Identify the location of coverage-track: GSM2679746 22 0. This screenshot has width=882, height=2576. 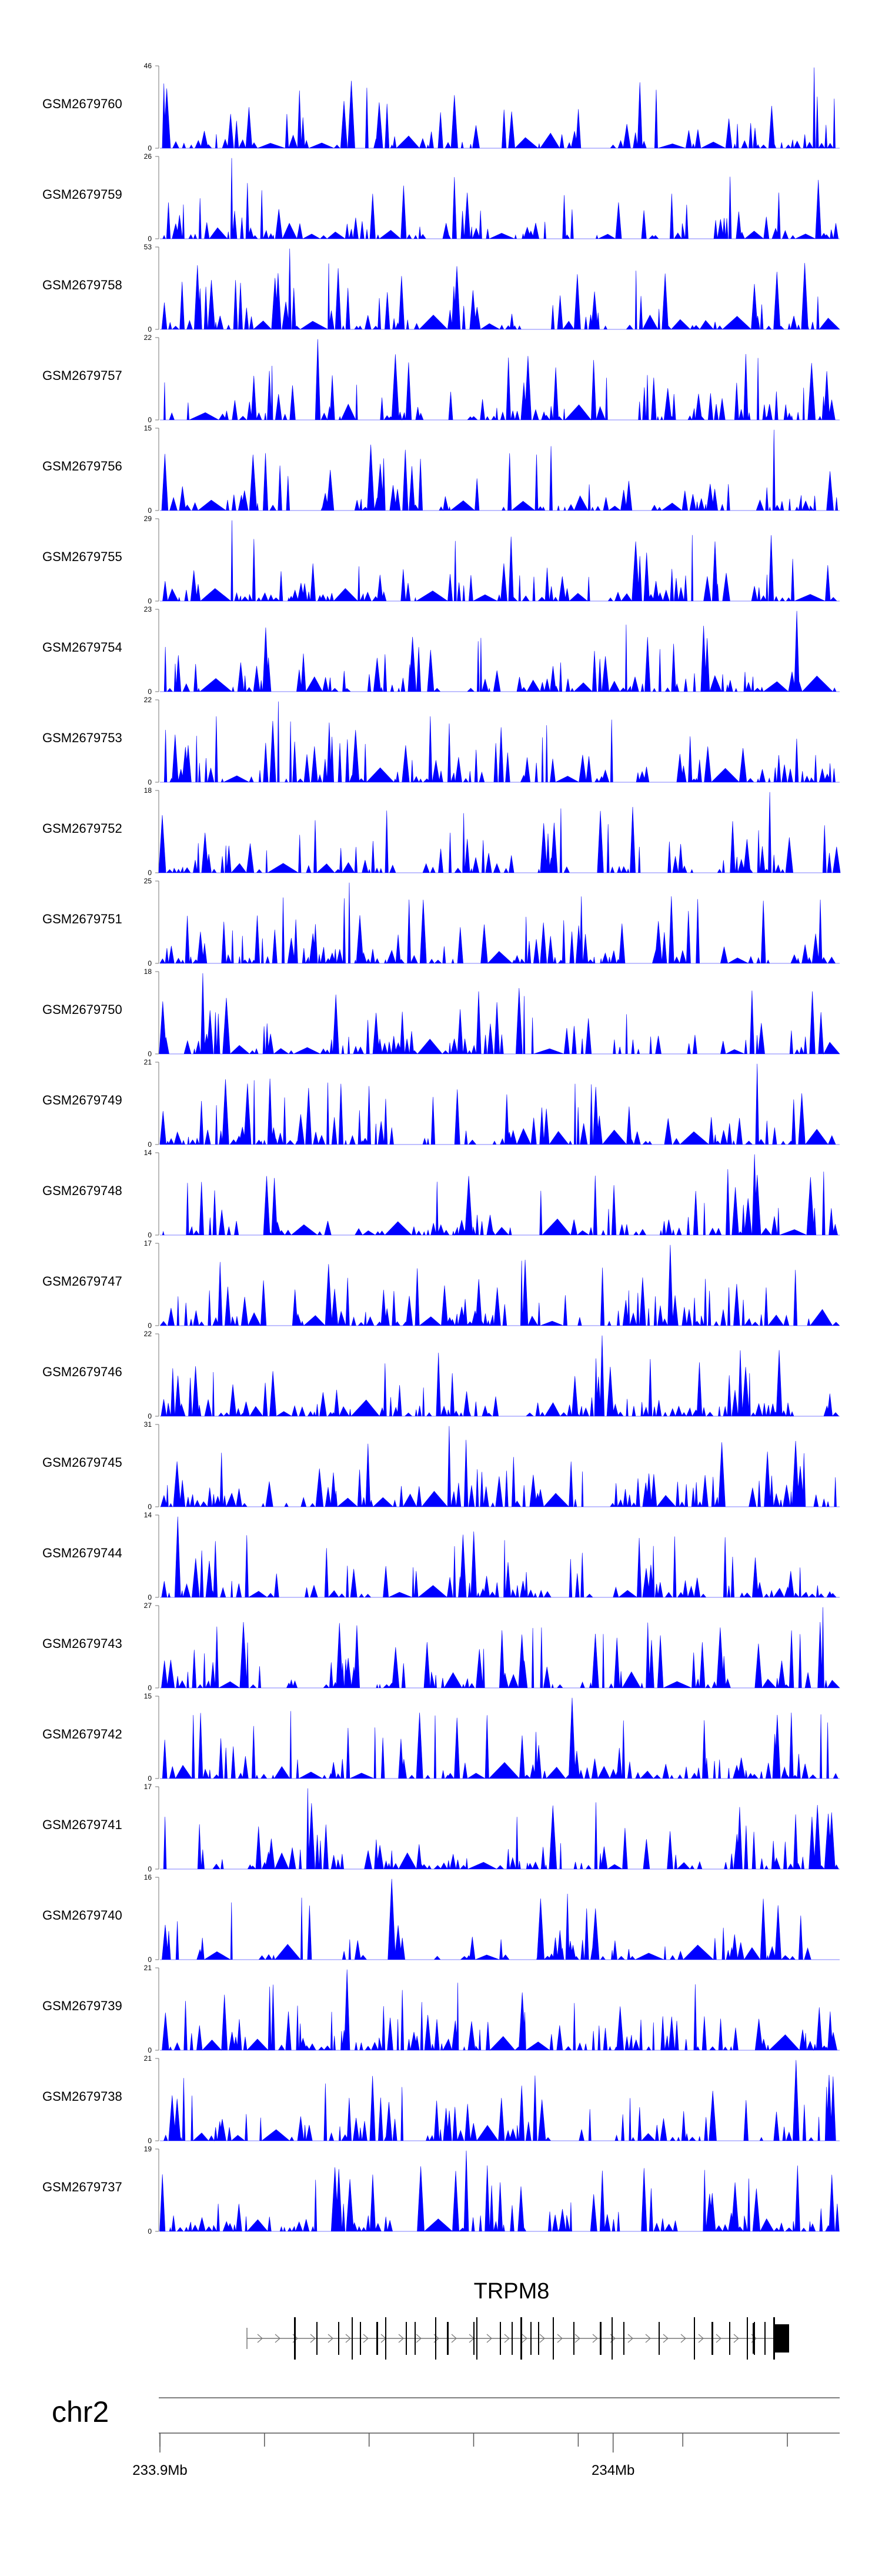
(441, 1375).